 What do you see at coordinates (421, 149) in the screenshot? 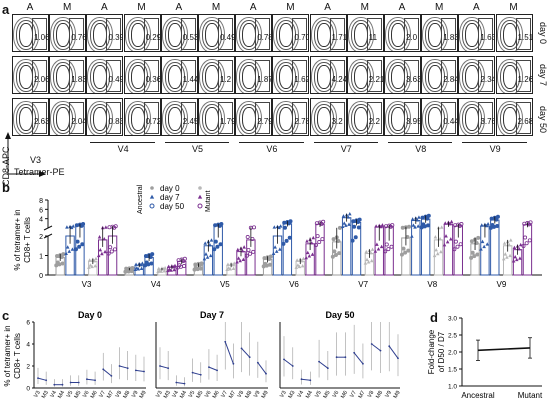
I see `group-label: V8` at bounding box center [421, 149].